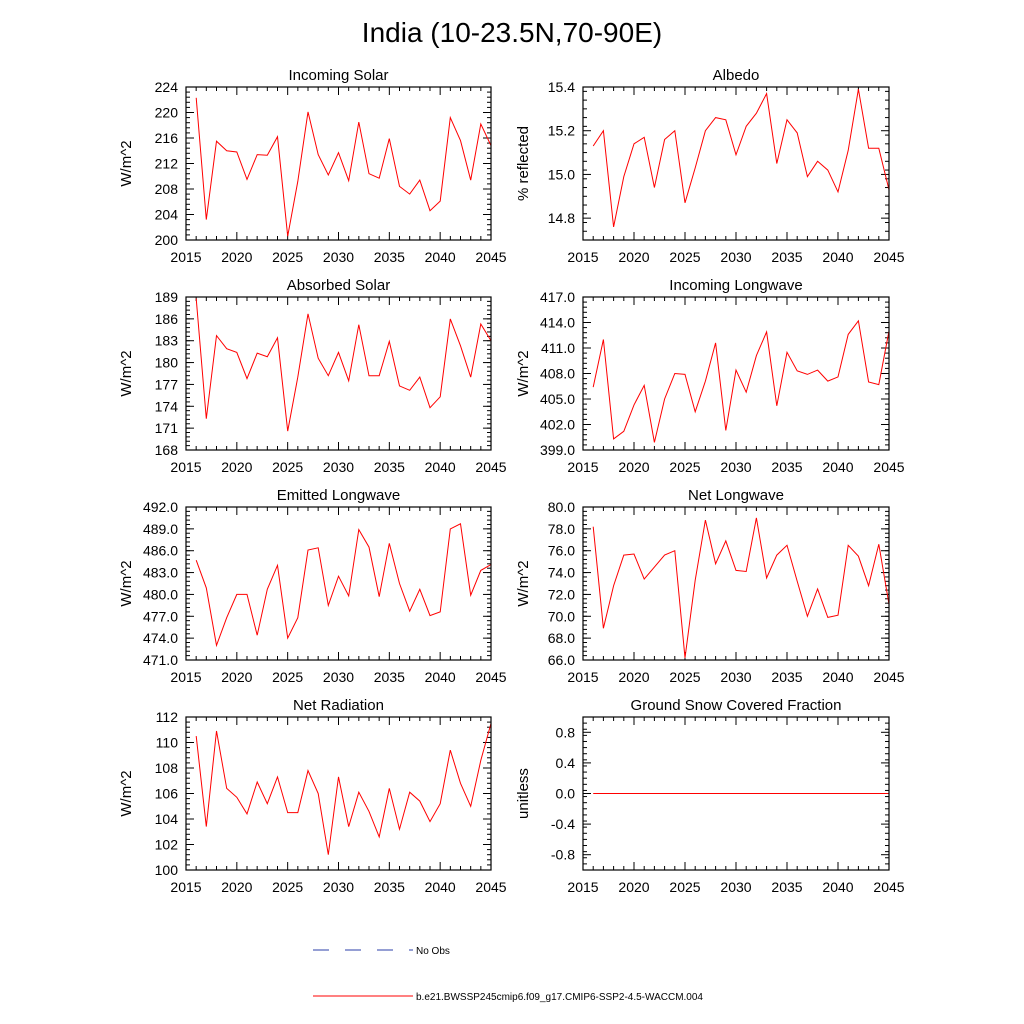 This screenshot has width=1024, height=1024. Describe the element at coordinates (167, 743) in the screenshot. I see `y-tick-label: 110` at that location.